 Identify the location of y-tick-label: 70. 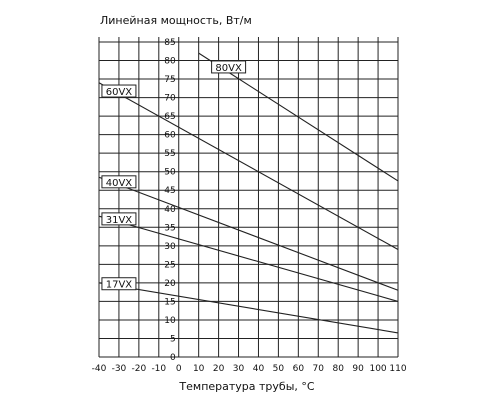
(170, 99).